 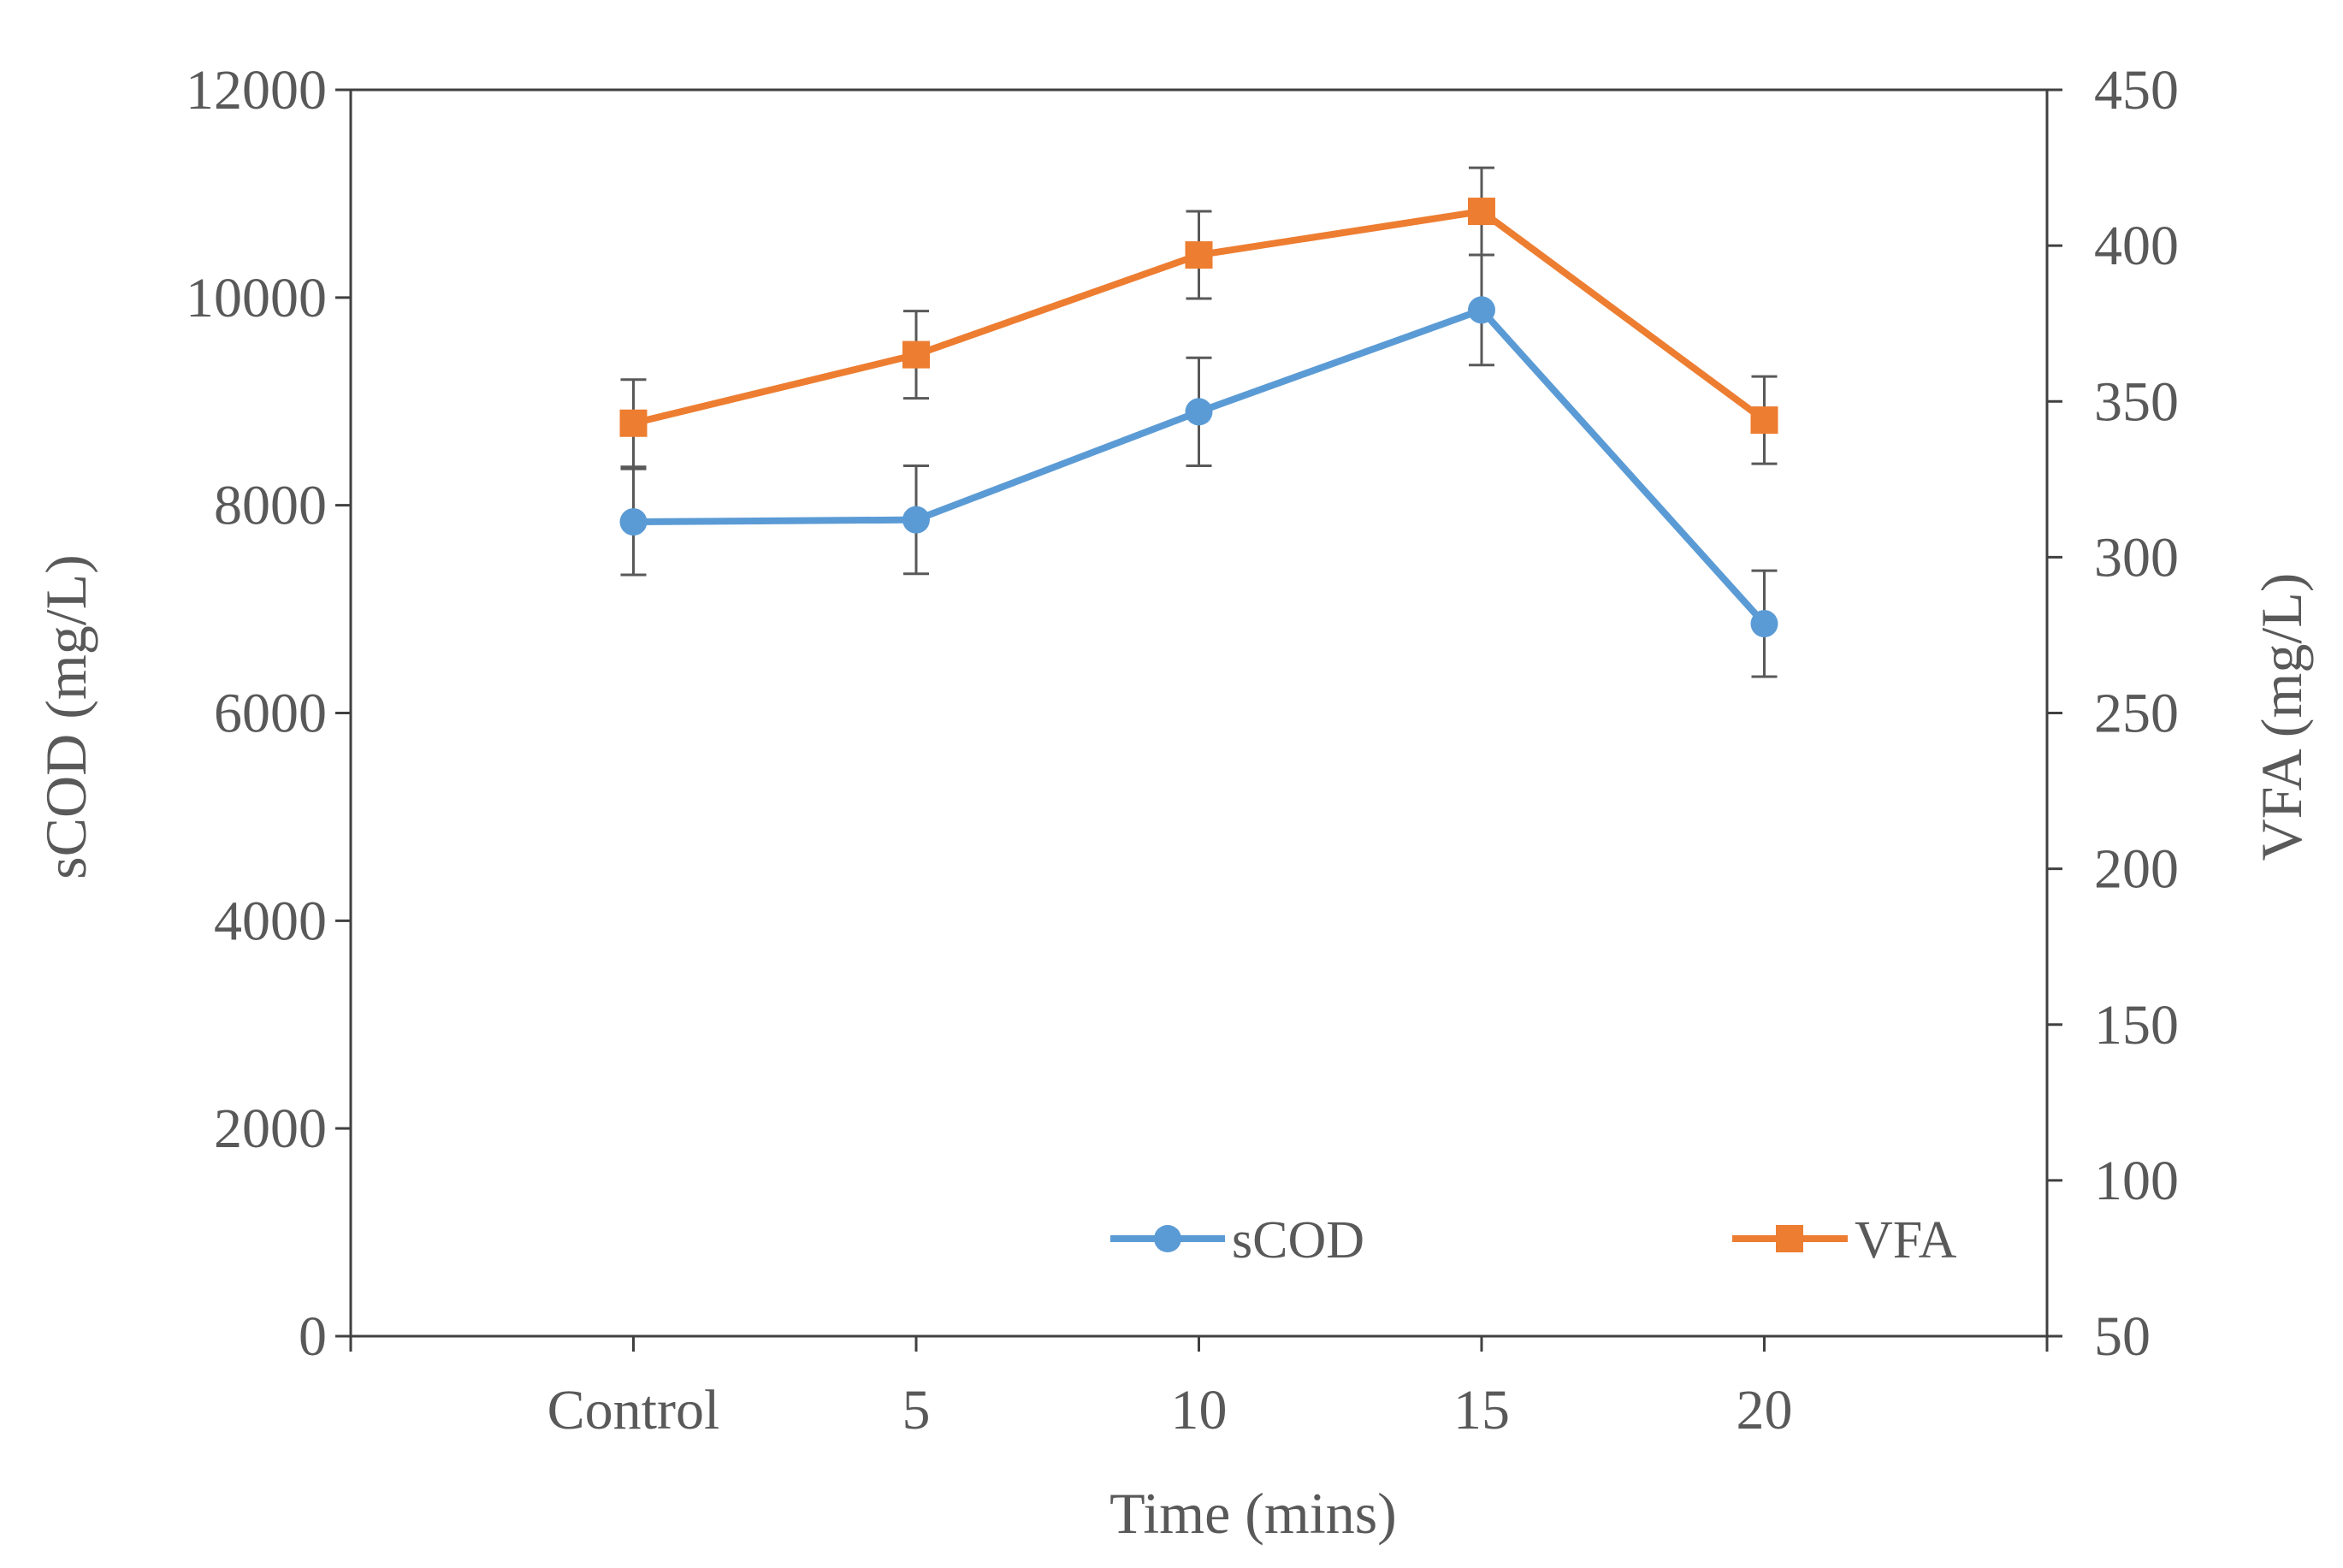 What do you see at coordinates (256, 298) in the screenshot?
I see `y-tick-label-left: 10000` at bounding box center [256, 298].